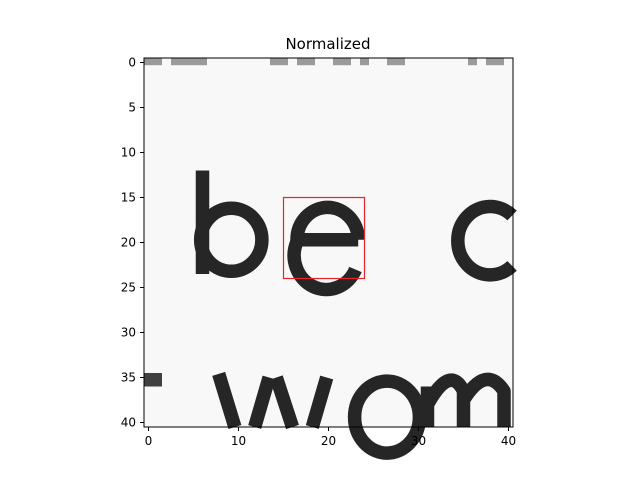  What do you see at coordinates (508, 441) in the screenshot?
I see `x-tick-label: 40` at bounding box center [508, 441].